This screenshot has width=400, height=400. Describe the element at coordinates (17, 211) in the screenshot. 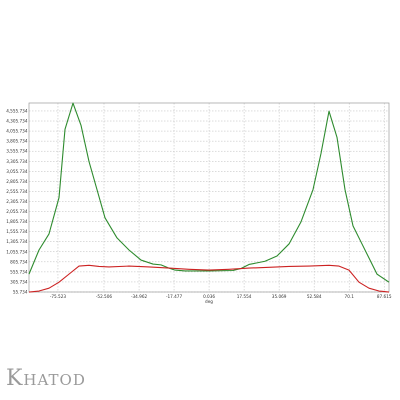

I see `y-tick-label: 2,055.734` at that location.